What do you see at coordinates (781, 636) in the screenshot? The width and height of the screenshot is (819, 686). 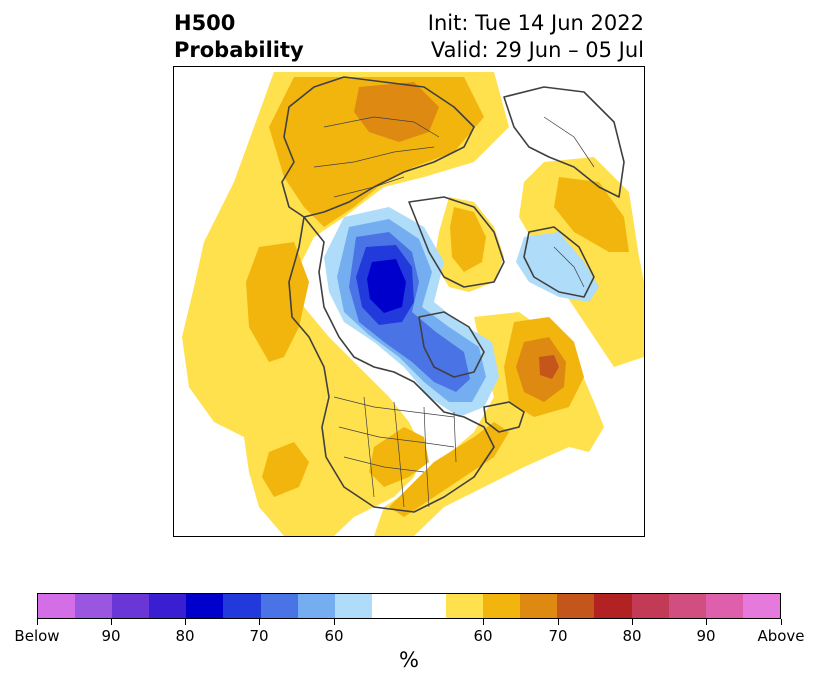 I see `colorbar-tick-label: Above` at bounding box center [781, 636].